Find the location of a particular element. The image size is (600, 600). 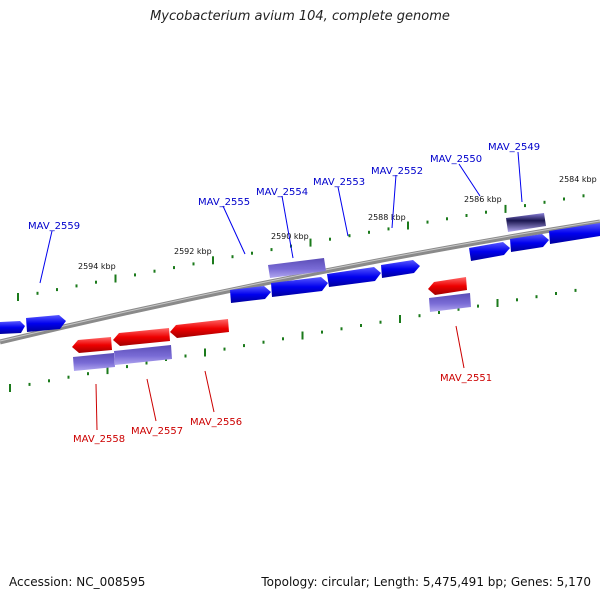

gene-label-mav-2555: MAV_2555 is located at coordinates (224, 202).